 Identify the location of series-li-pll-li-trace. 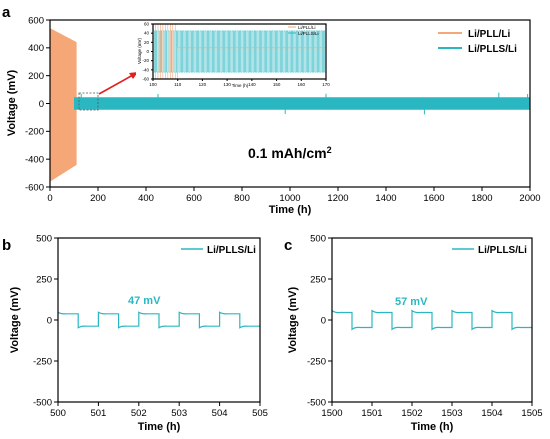
(63, 104).